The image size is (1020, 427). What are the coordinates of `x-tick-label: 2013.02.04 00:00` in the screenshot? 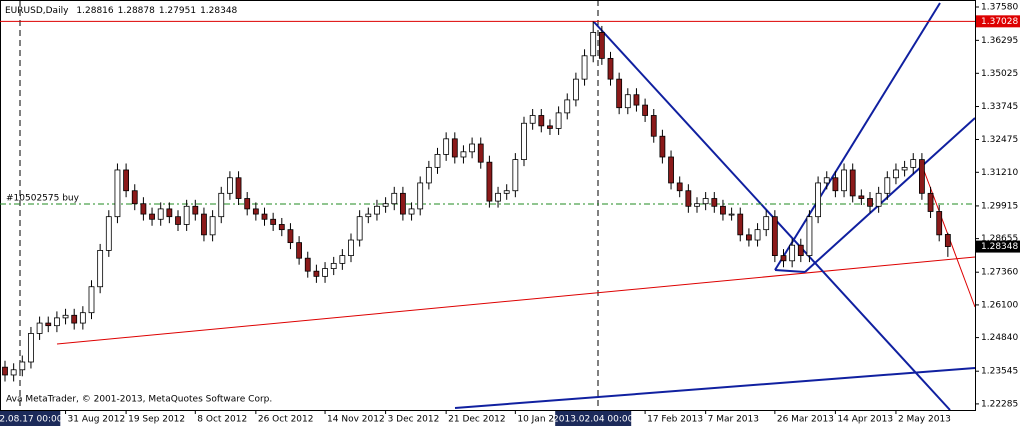 It's located at (593, 420).